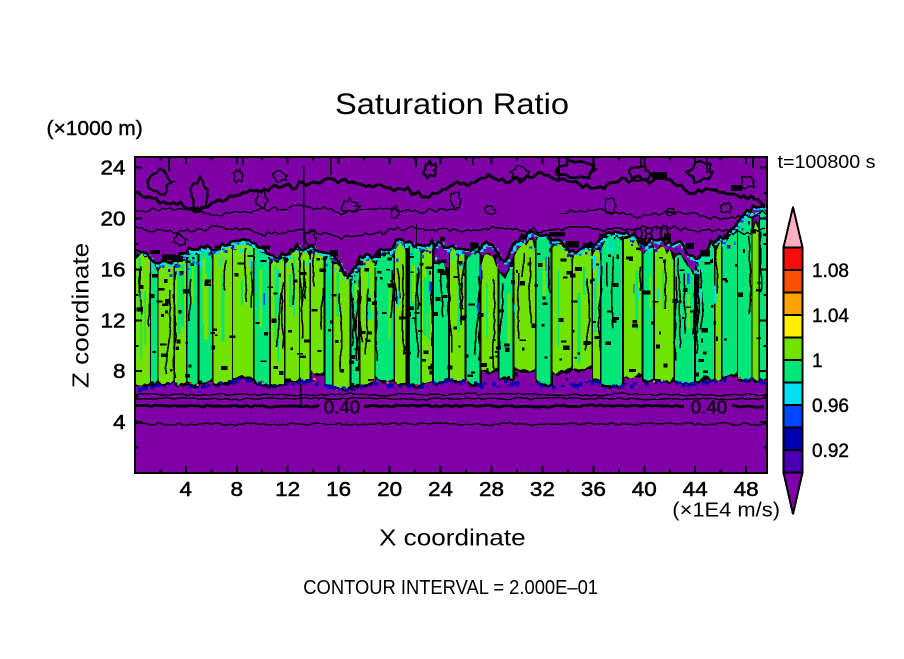 This screenshot has width=904, height=659. Describe the element at coordinates (593, 490) in the screenshot. I see `svg-text: 36` at that location.